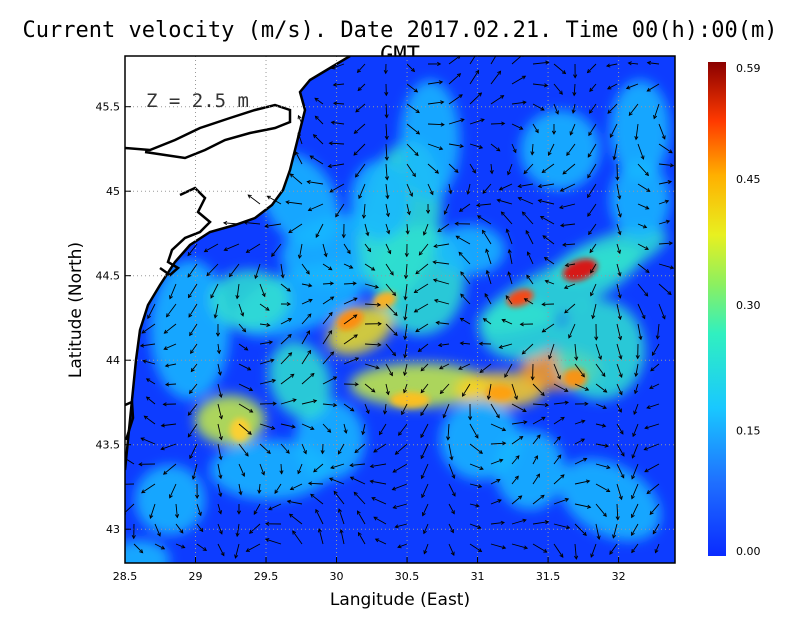 Image resolution: width=800 pixels, height=618 pixels. Describe the element at coordinates (748, 430) in the screenshot. I see `colorbar-tick-label: 0.15` at that location.